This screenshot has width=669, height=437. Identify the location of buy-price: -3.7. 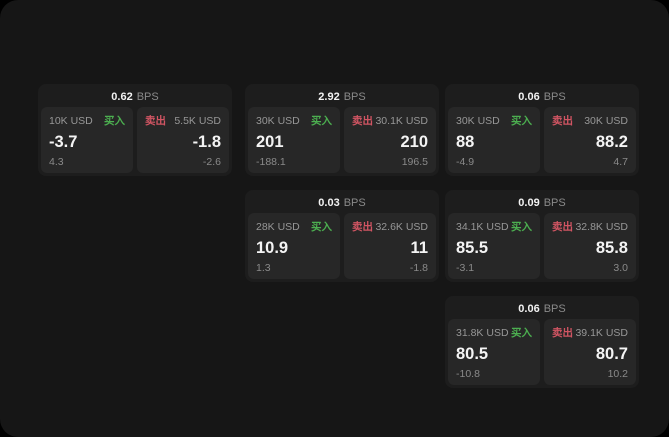
(63, 141).